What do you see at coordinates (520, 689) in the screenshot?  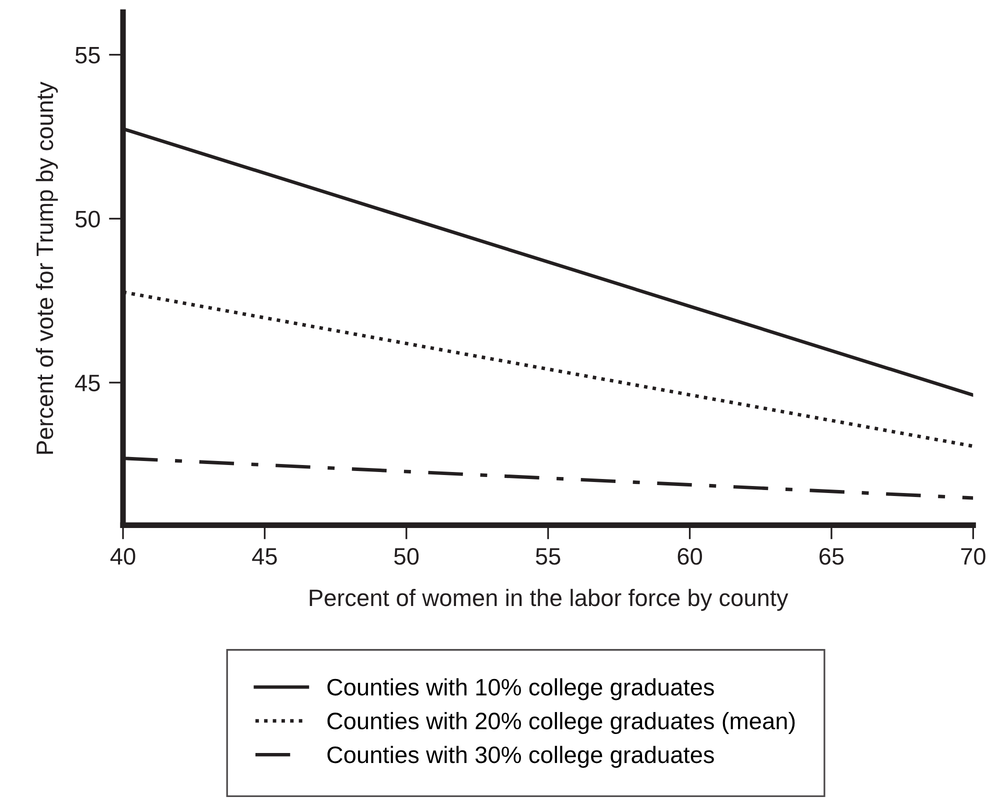 I see `legend-label: Counties with 10% college graduates` at bounding box center [520, 689].